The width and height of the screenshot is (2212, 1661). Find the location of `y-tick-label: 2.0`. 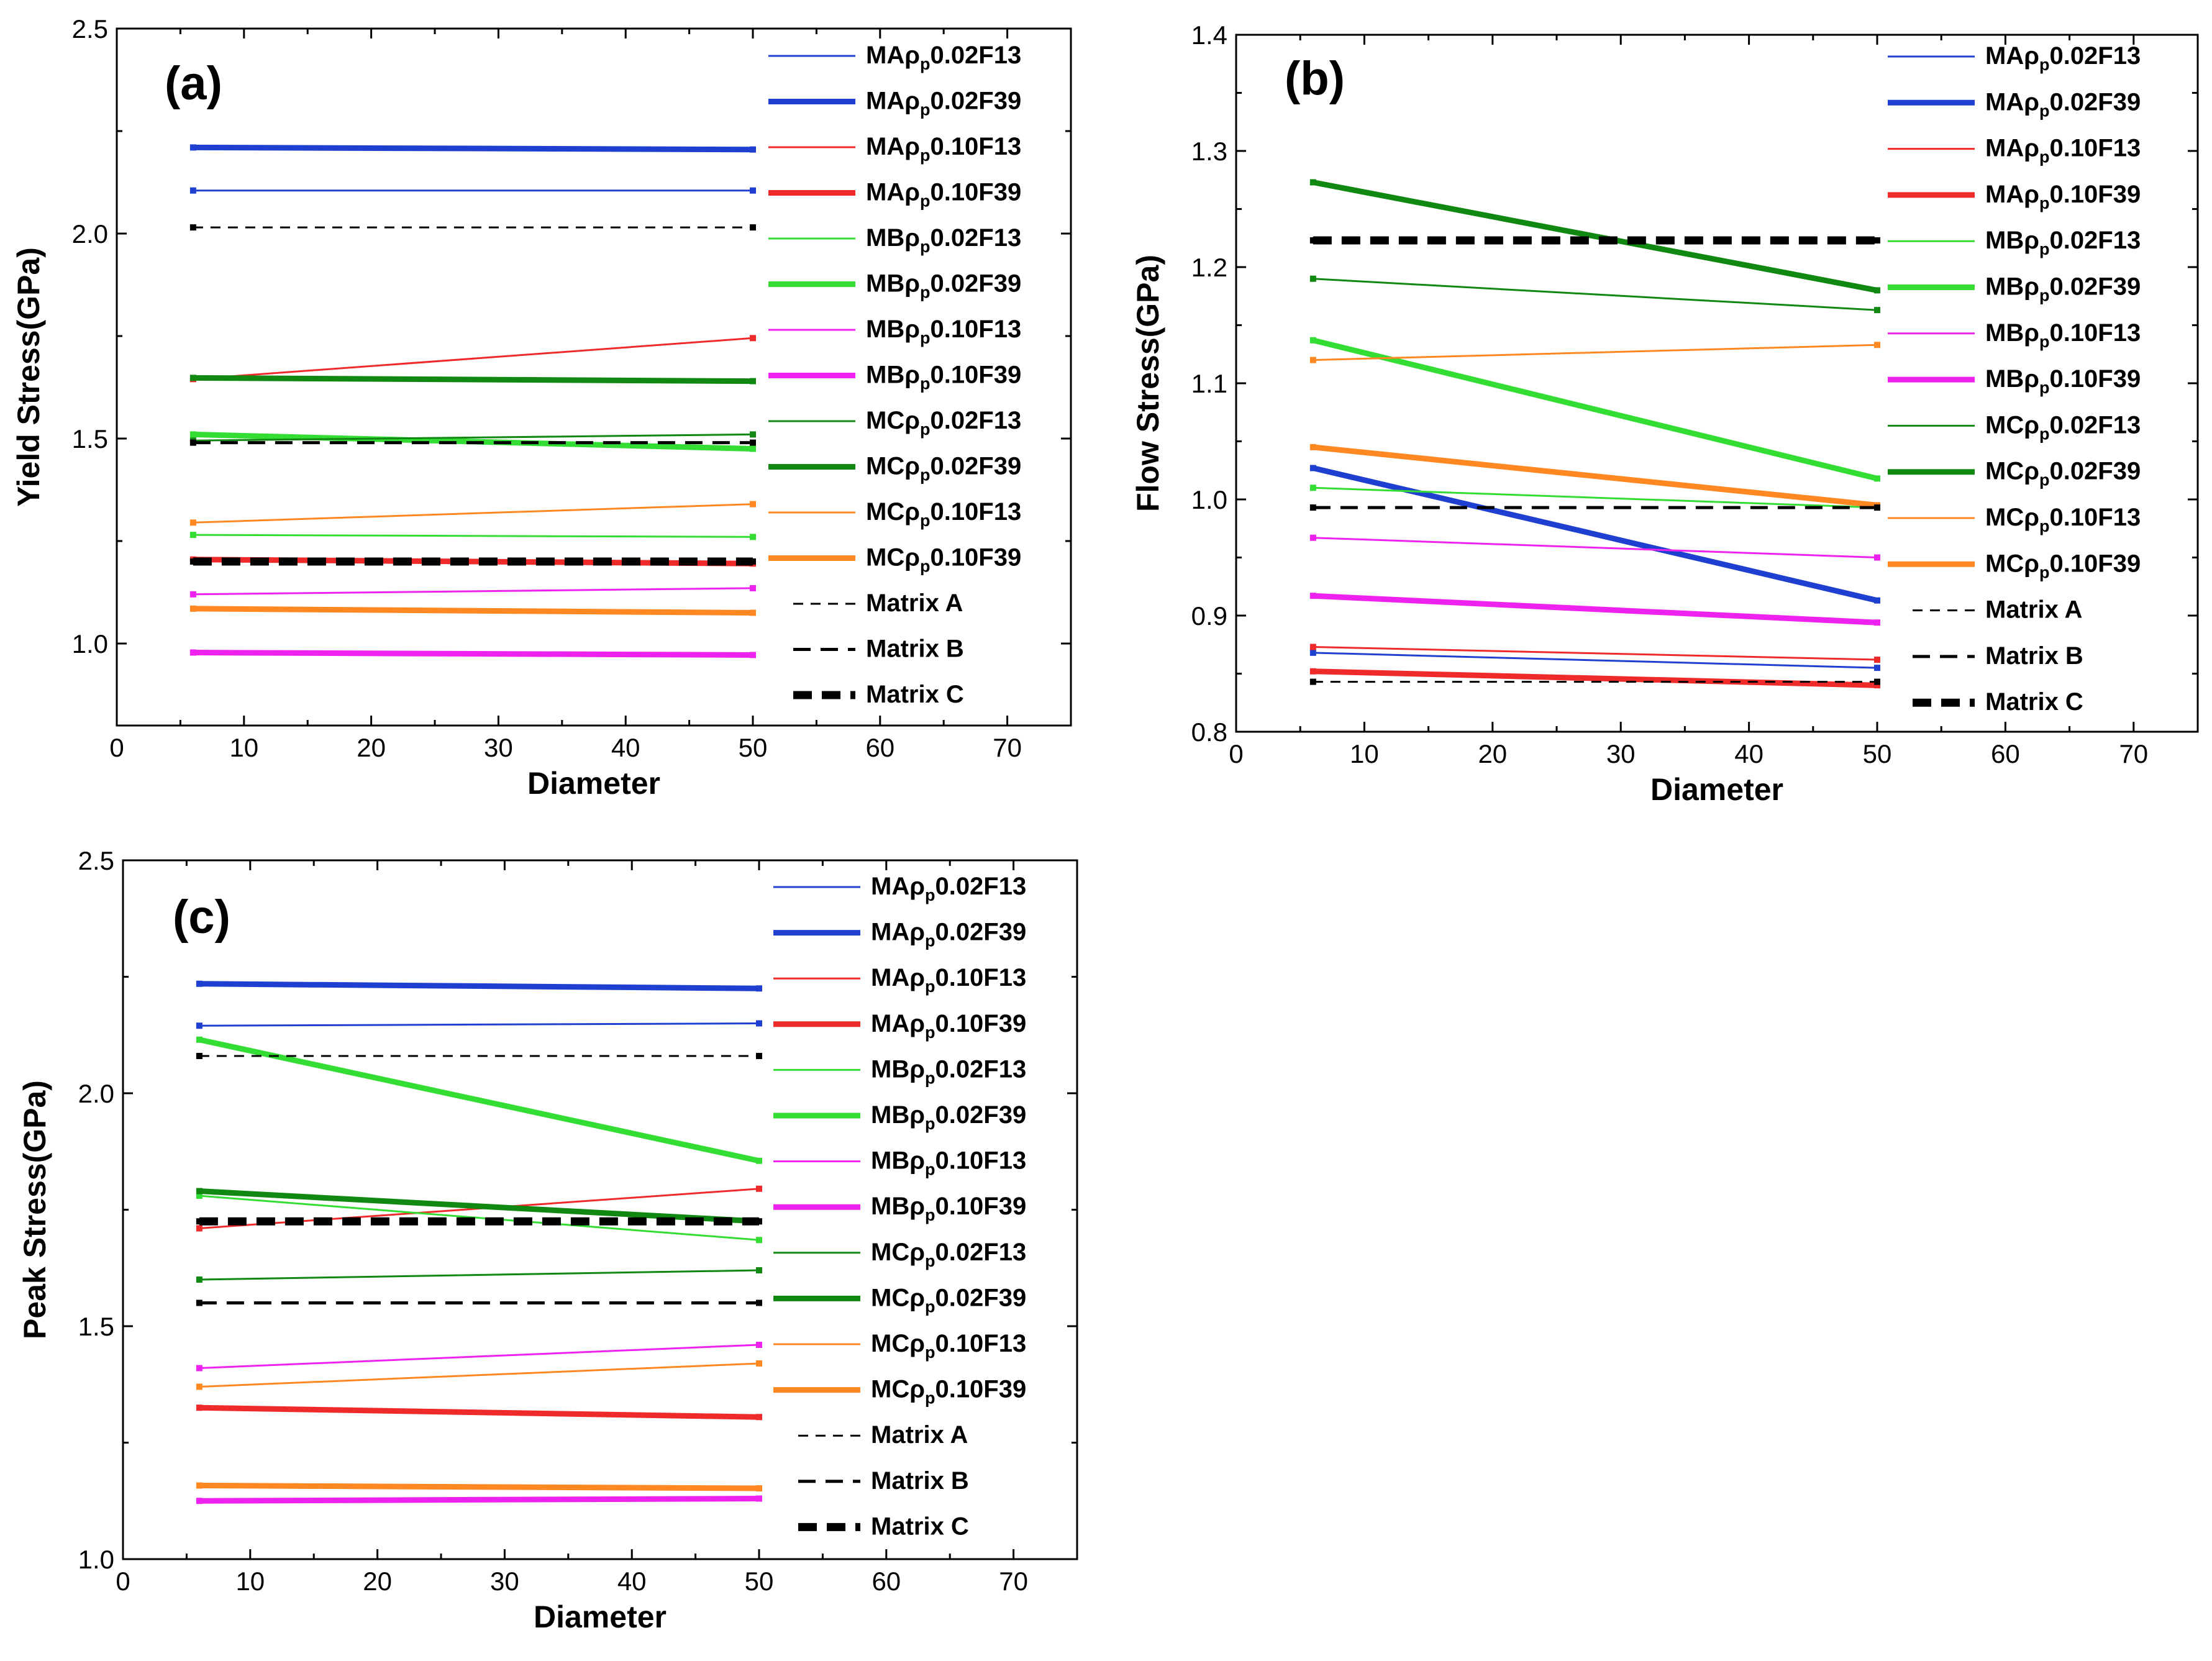

y-tick-label: 2.0 is located at coordinates (96, 1093).